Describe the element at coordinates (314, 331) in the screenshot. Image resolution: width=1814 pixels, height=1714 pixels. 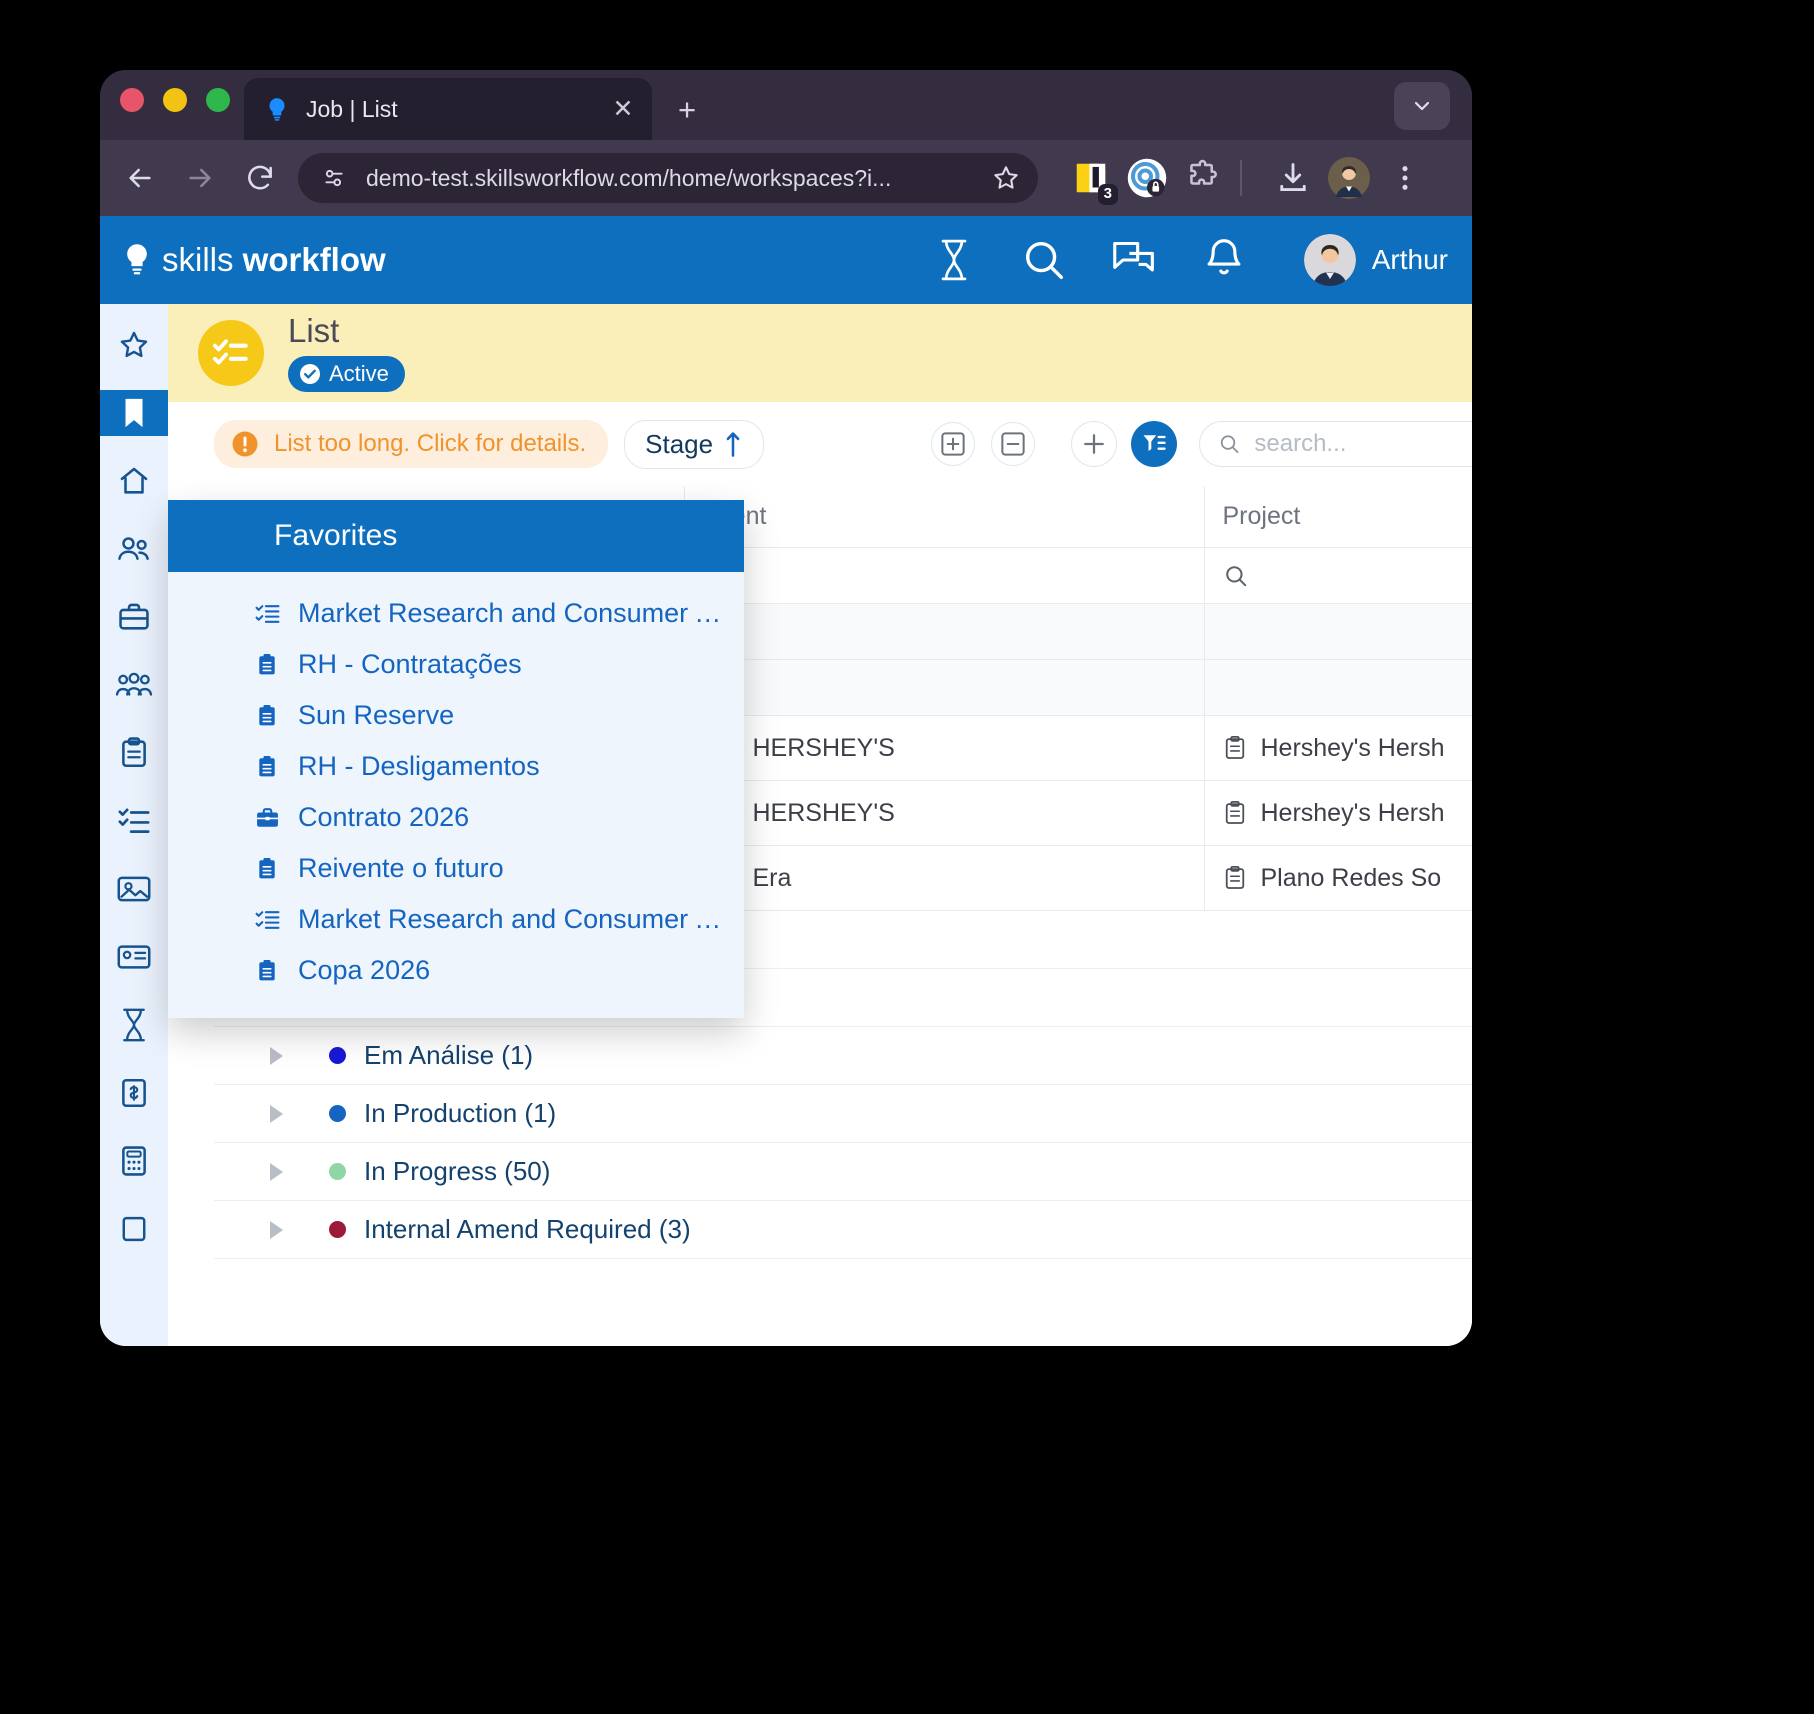
I see `page-title: List` at that location.